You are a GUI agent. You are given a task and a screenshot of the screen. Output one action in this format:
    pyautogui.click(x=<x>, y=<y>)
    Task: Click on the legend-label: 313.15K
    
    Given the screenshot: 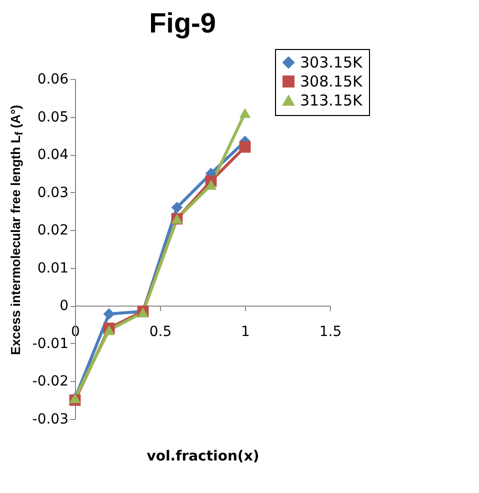 What is the action you would take?
    pyautogui.click(x=332, y=101)
    